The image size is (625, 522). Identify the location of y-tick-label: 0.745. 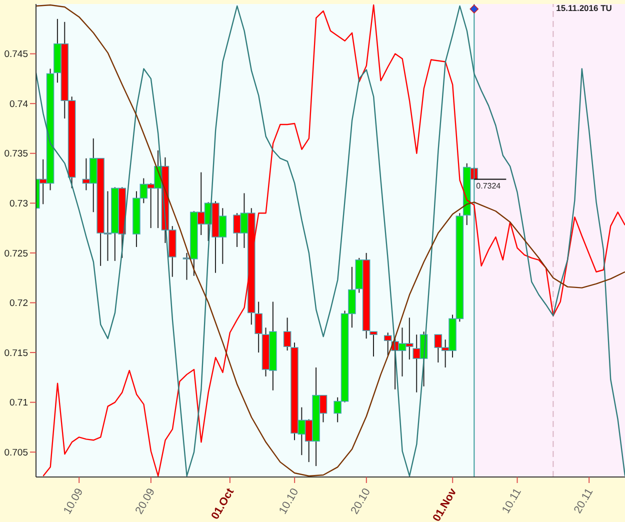
(16, 54).